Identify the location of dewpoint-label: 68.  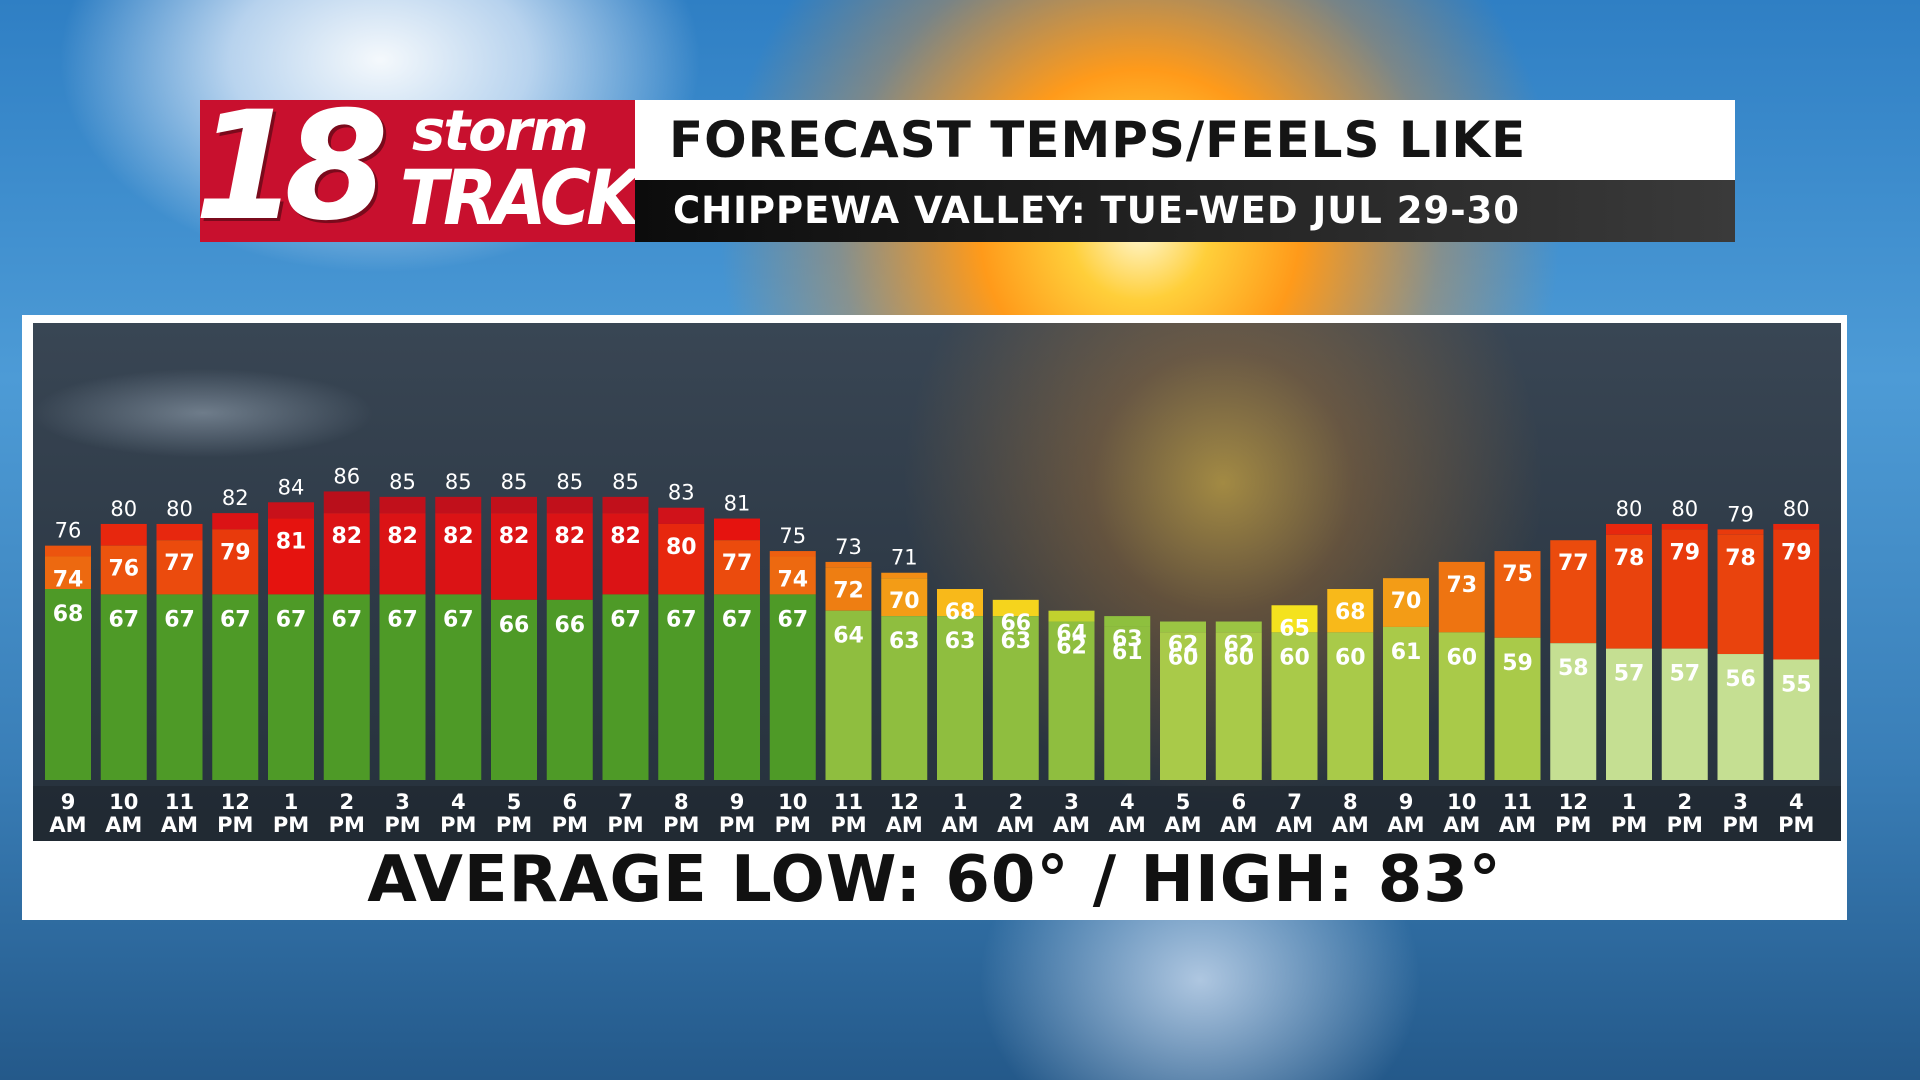
(68, 614).